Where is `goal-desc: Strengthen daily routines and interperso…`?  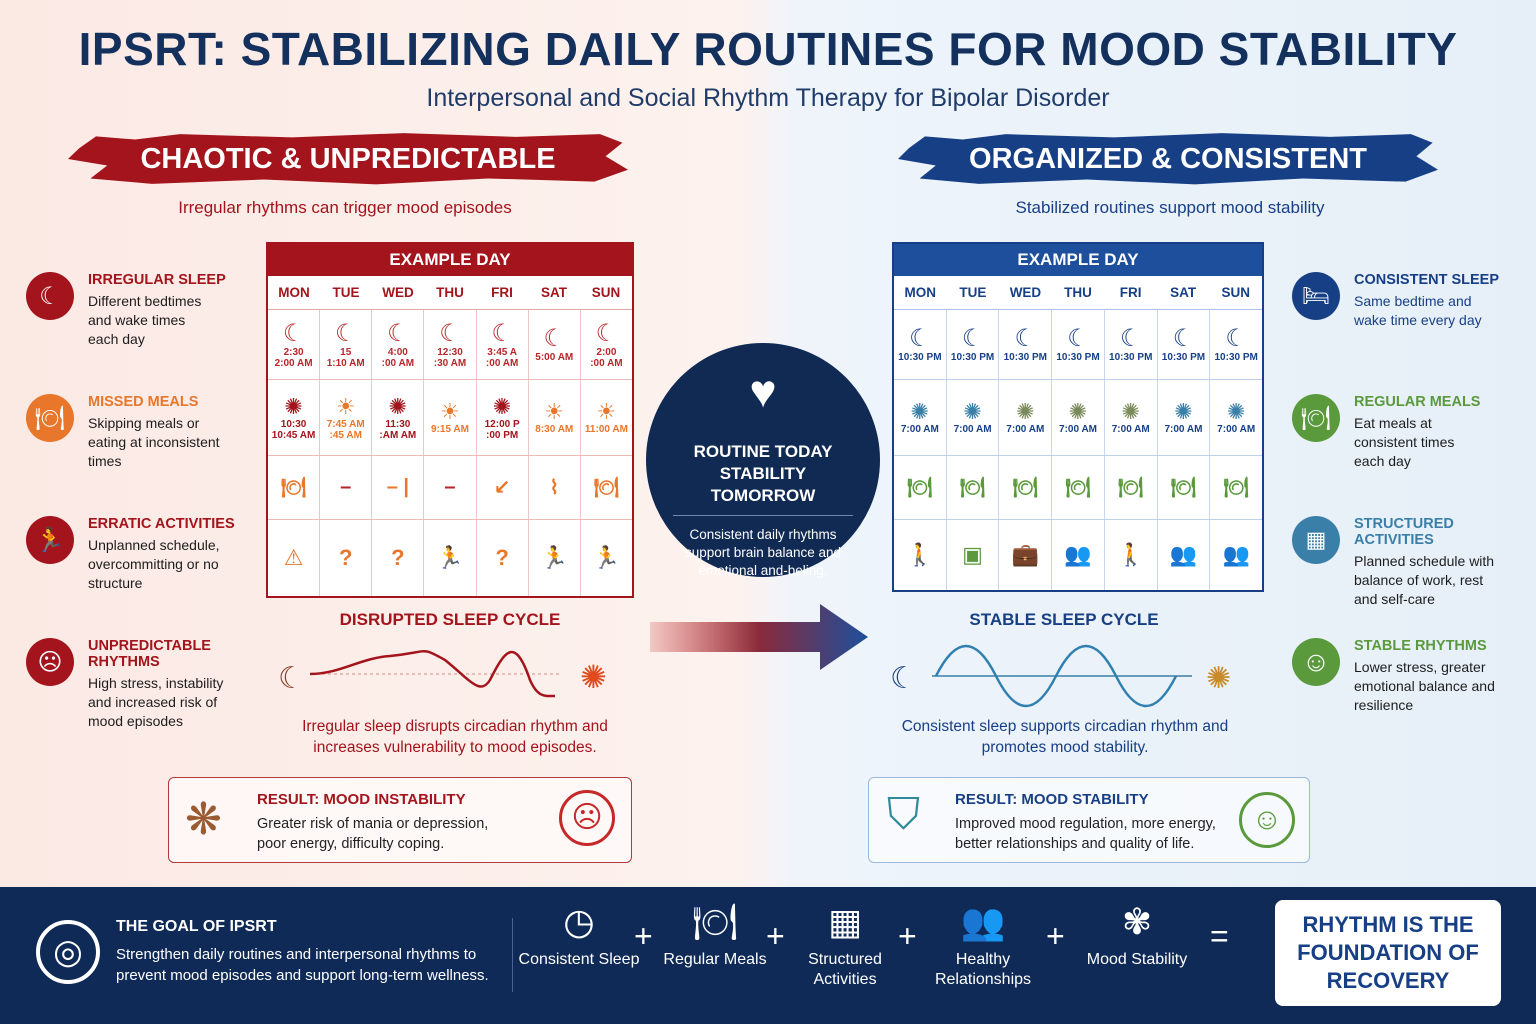
goal-desc: Strengthen daily routines and interperso… is located at coordinates (302, 965).